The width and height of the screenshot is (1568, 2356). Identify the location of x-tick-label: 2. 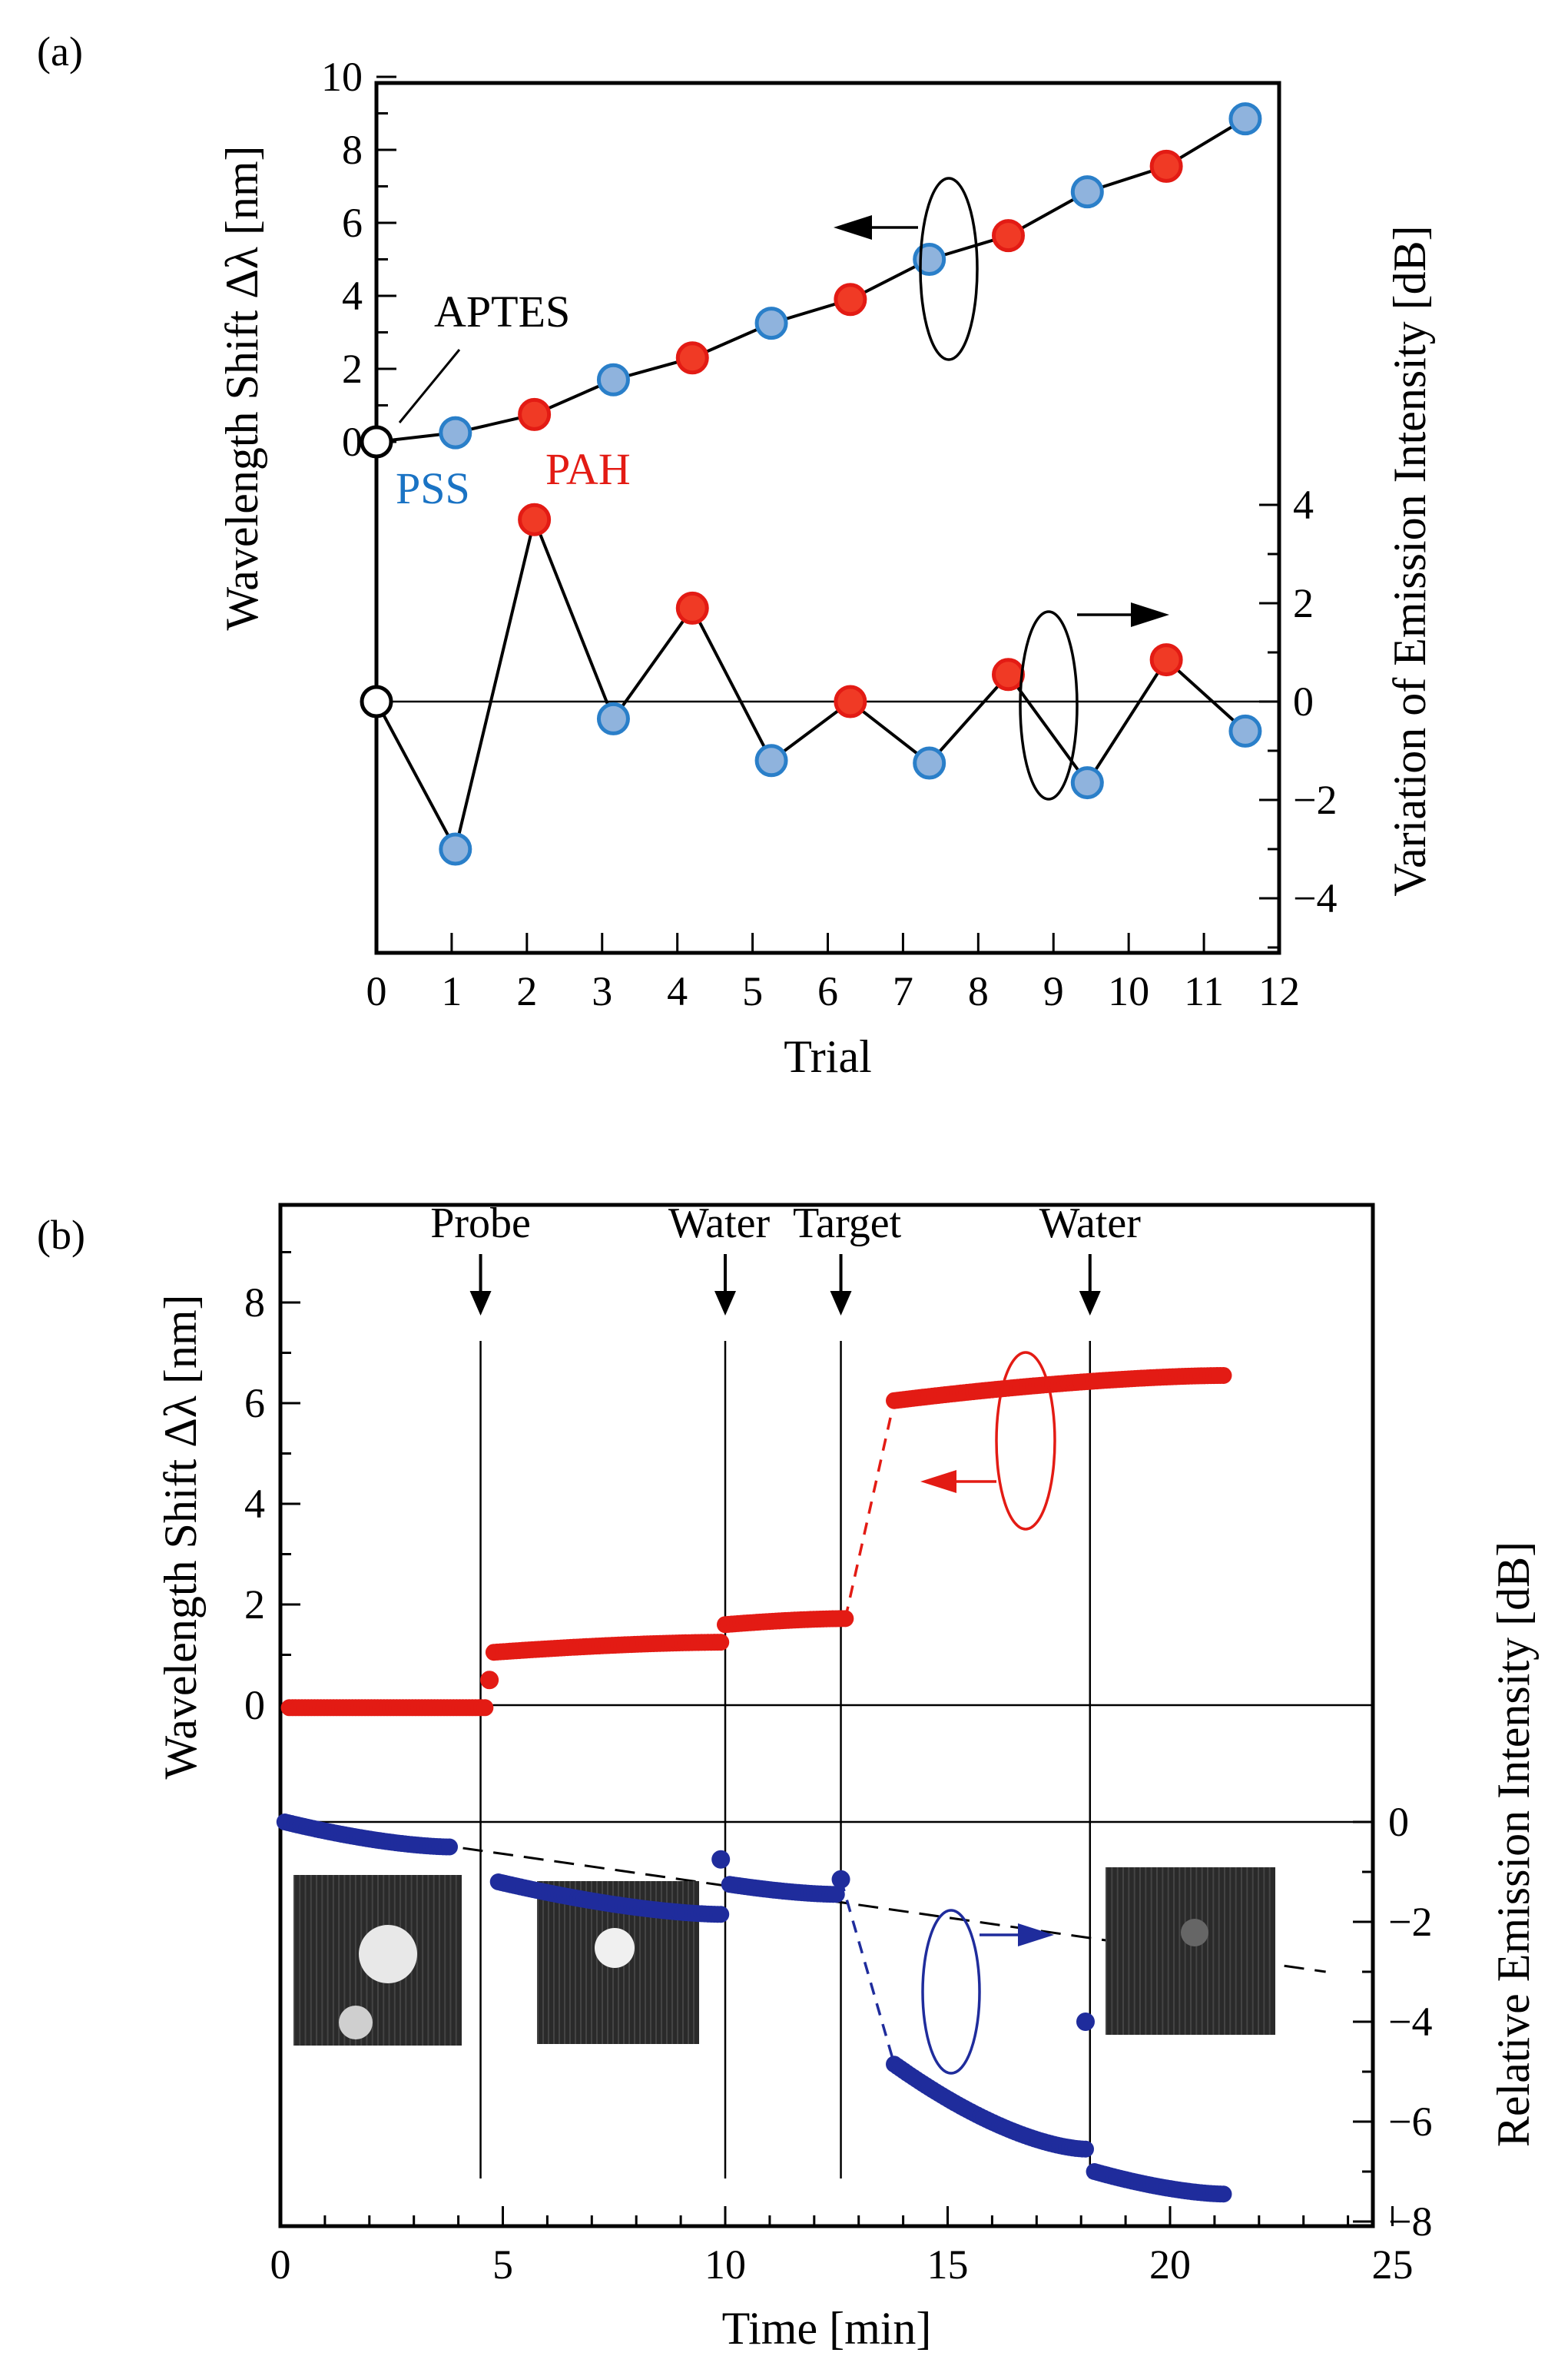
(526, 991).